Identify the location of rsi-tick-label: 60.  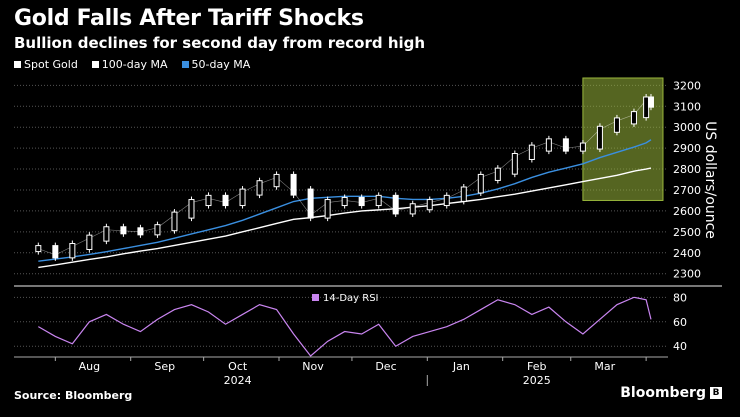
(680, 322).